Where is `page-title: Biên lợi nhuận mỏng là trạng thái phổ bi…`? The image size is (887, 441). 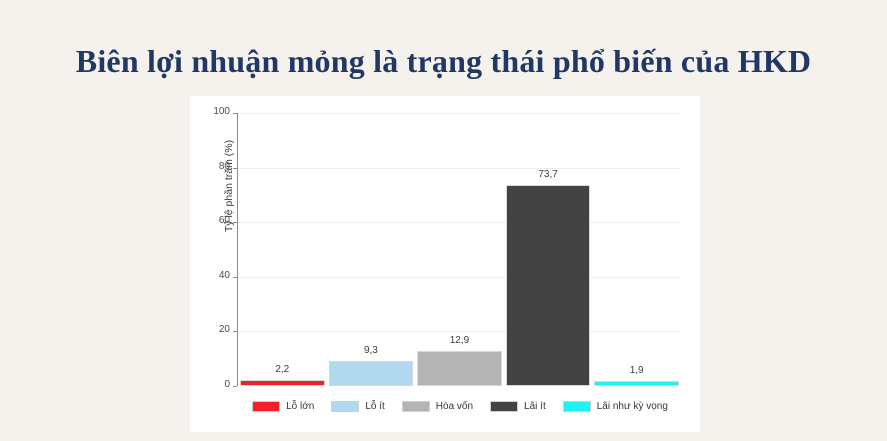
page-title: Biên lợi nhuận mỏng là trạng thái phổ bi… is located at coordinates (443, 61).